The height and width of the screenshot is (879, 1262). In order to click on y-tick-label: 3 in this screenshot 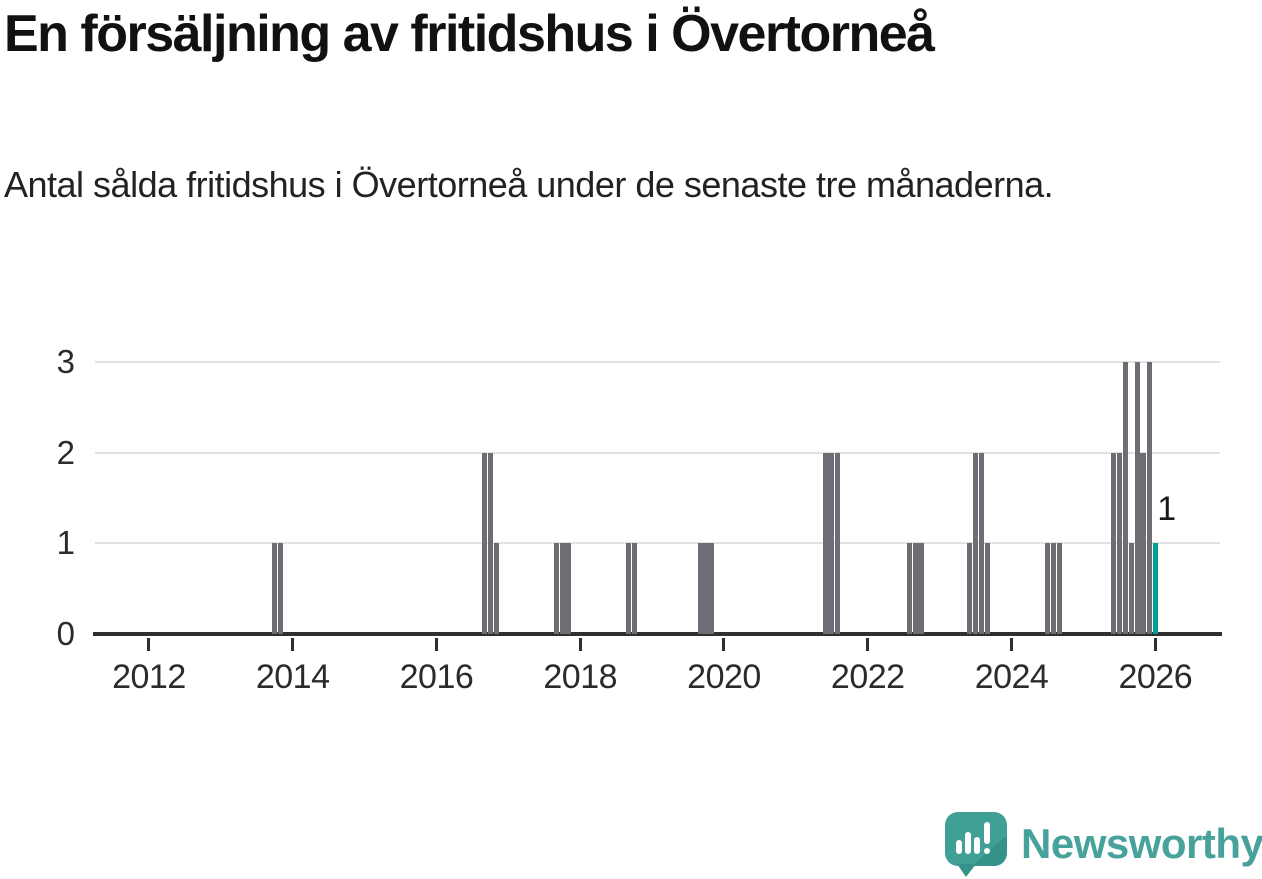, I will do `click(65, 361)`.